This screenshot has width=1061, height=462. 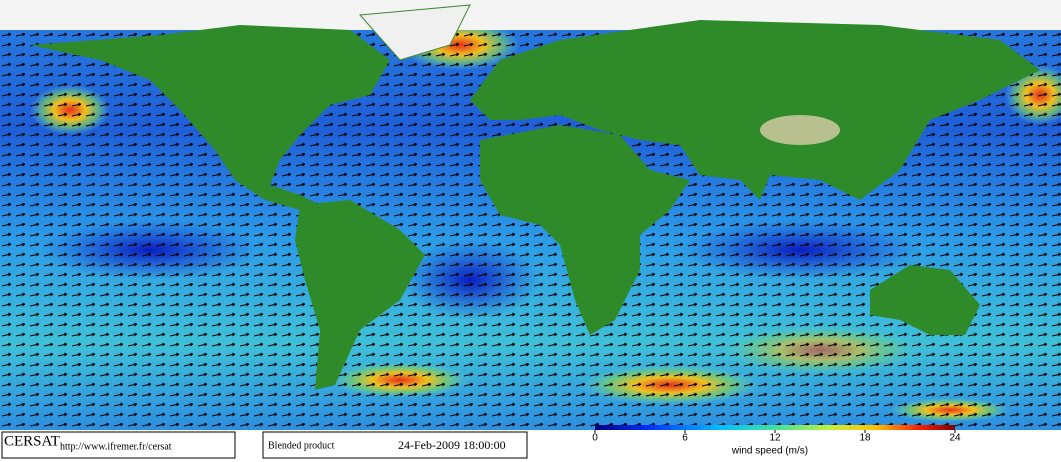 What do you see at coordinates (360, 295) in the screenshot?
I see `south-america` at bounding box center [360, 295].